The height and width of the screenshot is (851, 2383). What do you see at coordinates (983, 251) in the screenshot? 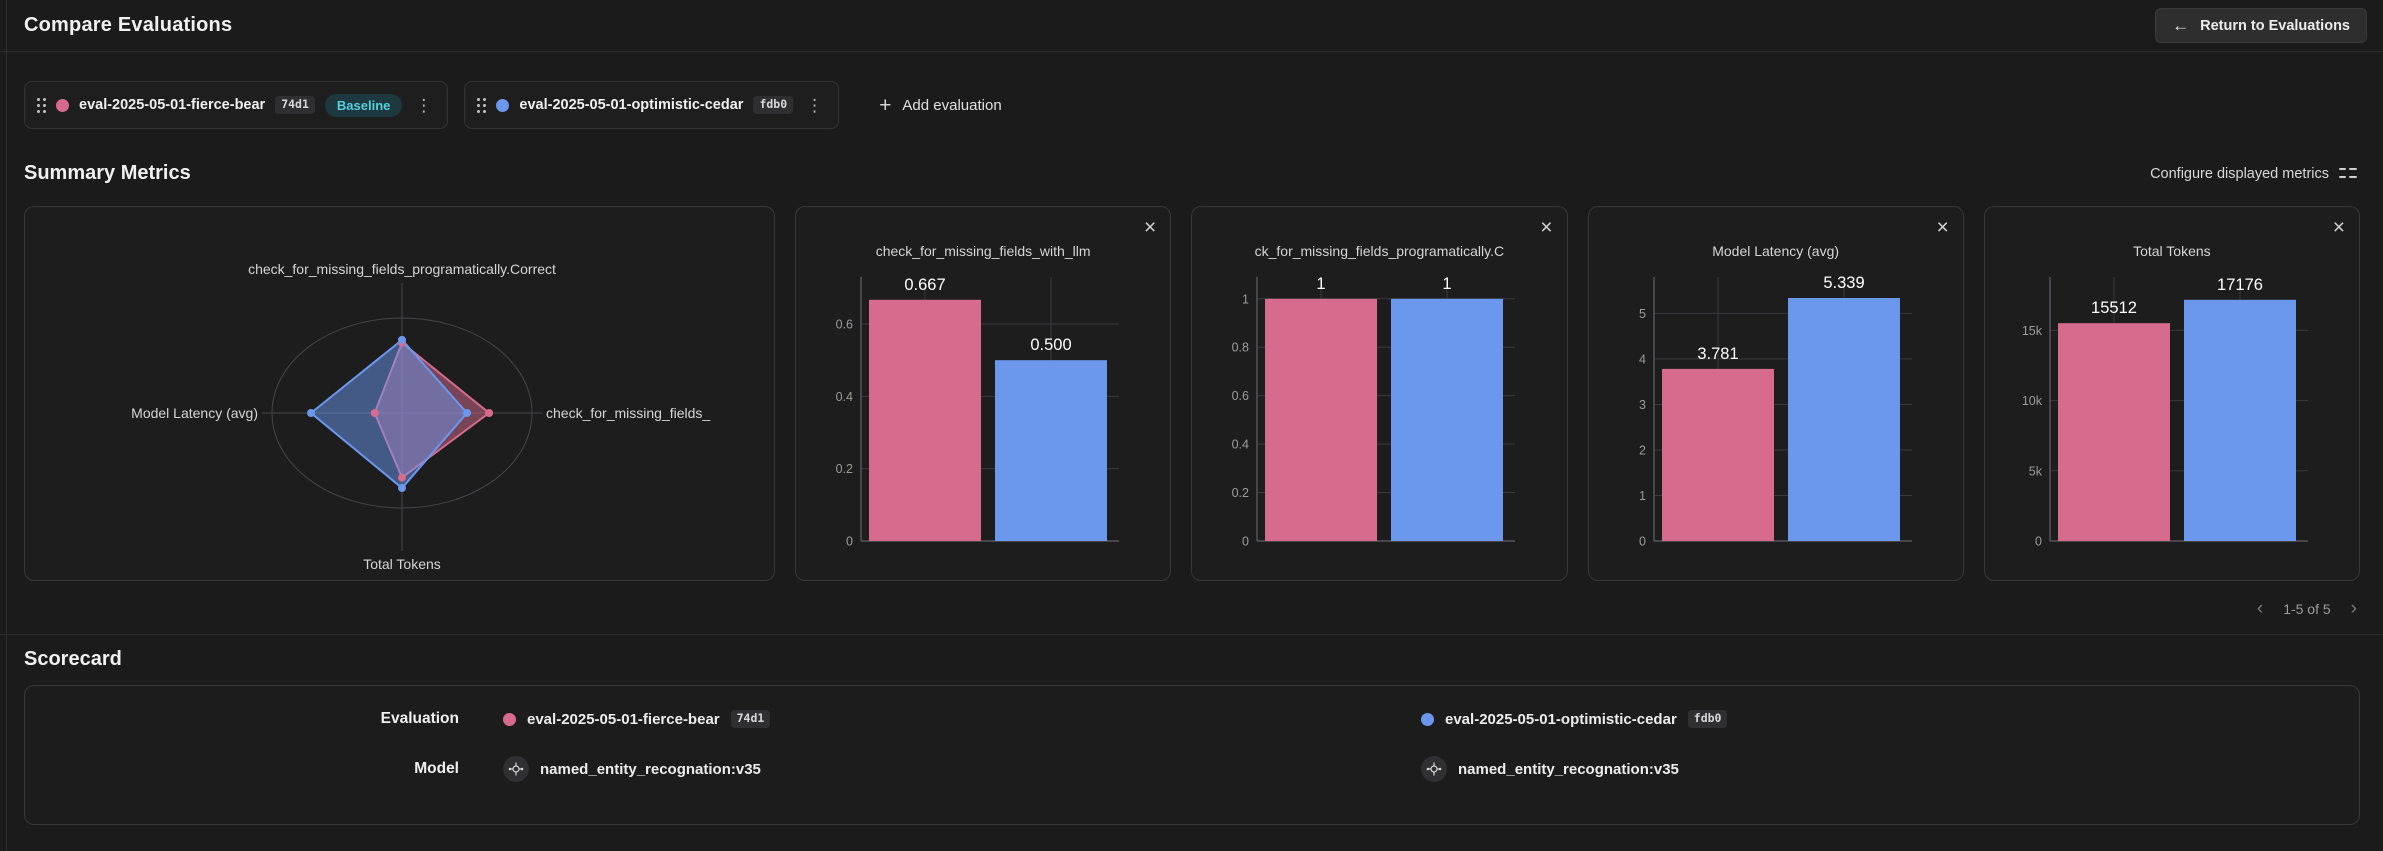
I see `metric-card-title: check_for_missing_fields_with_llm` at bounding box center [983, 251].